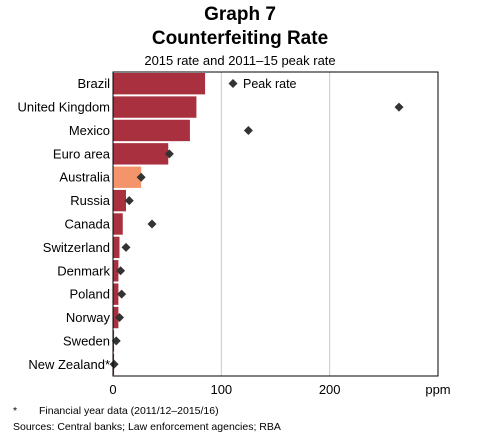  What do you see at coordinates (87, 224) in the screenshot?
I see `category-label: Canada` at bounding box center [87, 224].